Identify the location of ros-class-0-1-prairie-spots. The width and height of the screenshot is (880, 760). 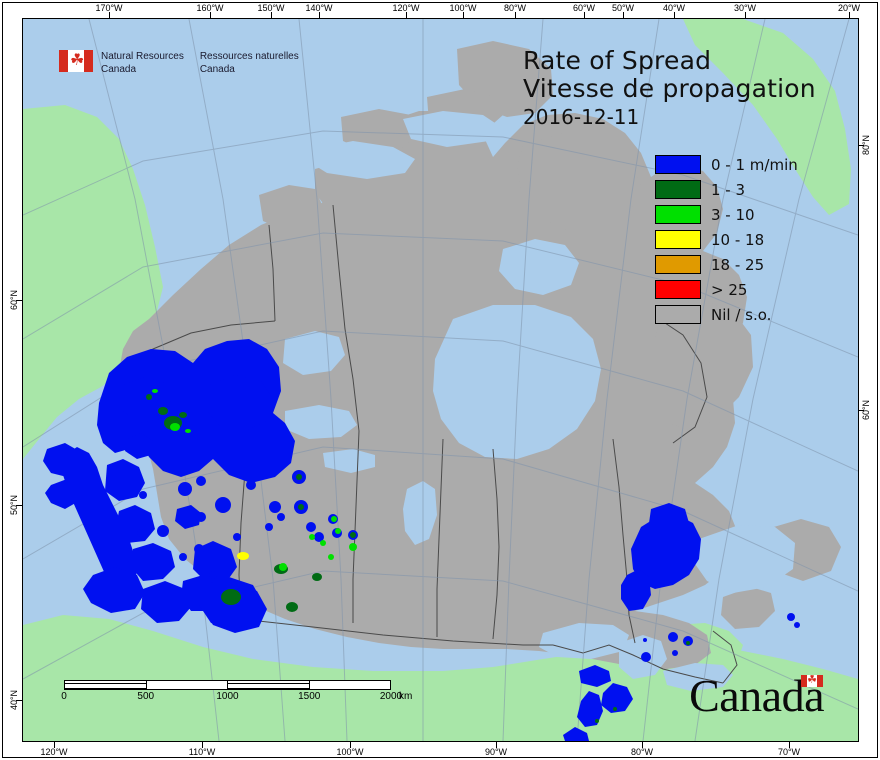
(203, 527).